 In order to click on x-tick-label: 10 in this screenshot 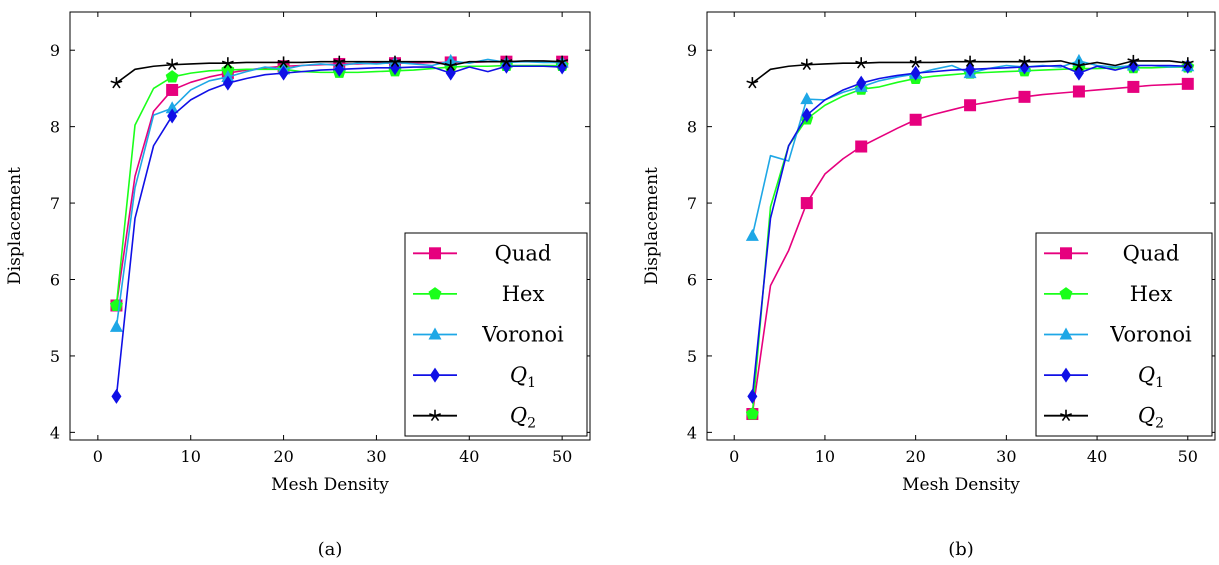, I will do `click(825, 456)`.